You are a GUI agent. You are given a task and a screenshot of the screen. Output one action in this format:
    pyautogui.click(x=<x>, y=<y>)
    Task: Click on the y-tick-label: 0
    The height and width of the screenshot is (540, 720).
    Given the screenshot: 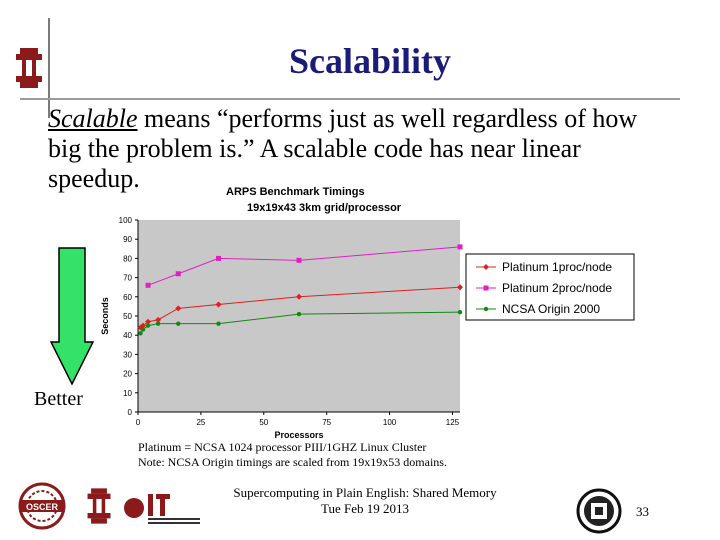 What is the action you would take?
    pyautogui.click(x=130, y=412)
    